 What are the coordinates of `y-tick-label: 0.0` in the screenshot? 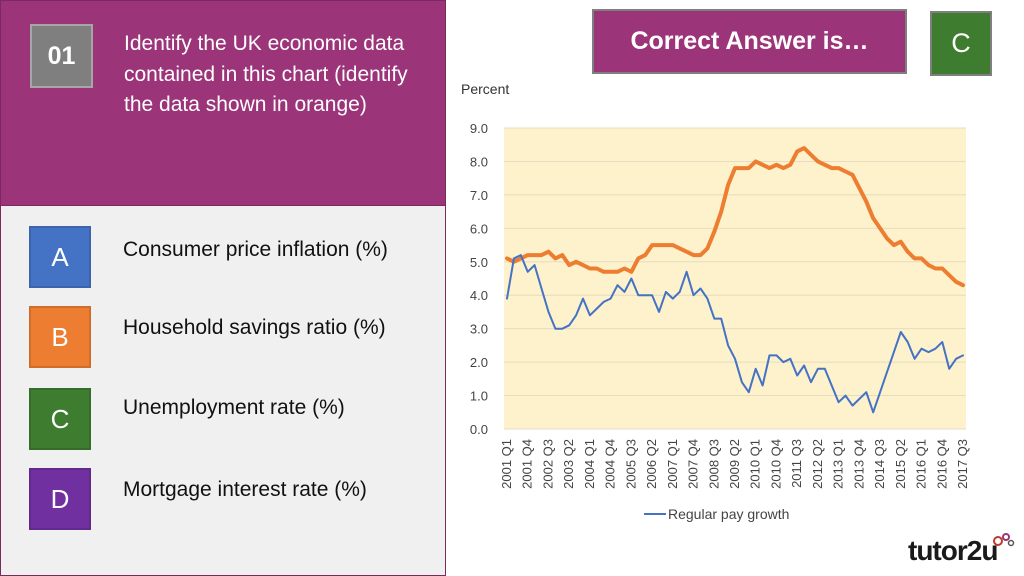 It's located at (479, 429).